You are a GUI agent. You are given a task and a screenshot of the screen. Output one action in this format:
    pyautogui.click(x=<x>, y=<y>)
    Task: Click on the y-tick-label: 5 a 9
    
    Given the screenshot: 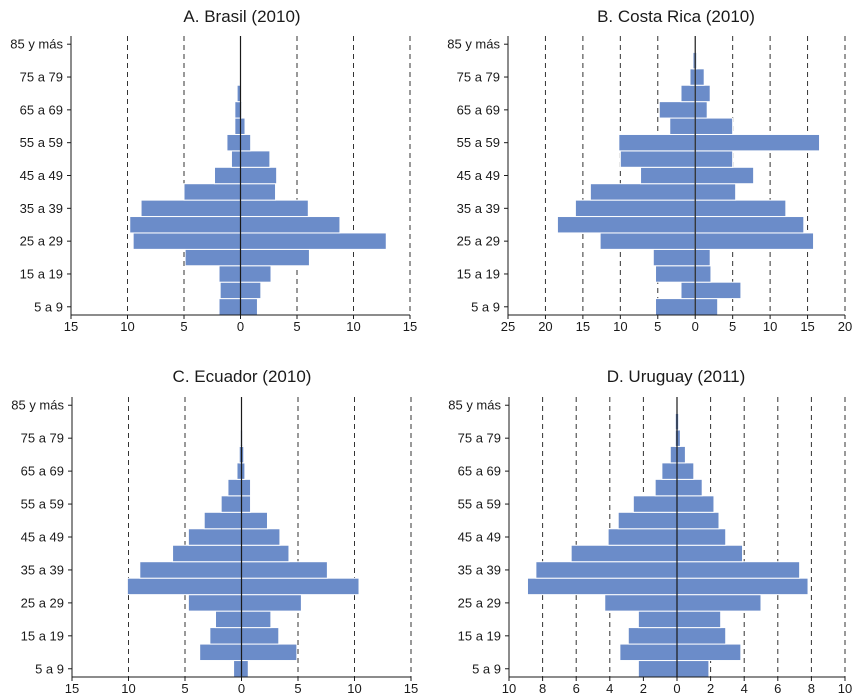 What is the action you would take?
    pyautogui.click(x=485, y=306)
    